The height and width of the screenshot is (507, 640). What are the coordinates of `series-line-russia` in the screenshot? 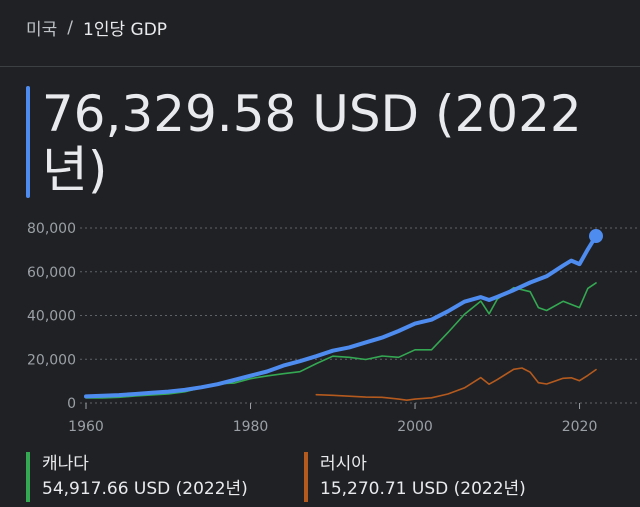 It's located at (456, 384).